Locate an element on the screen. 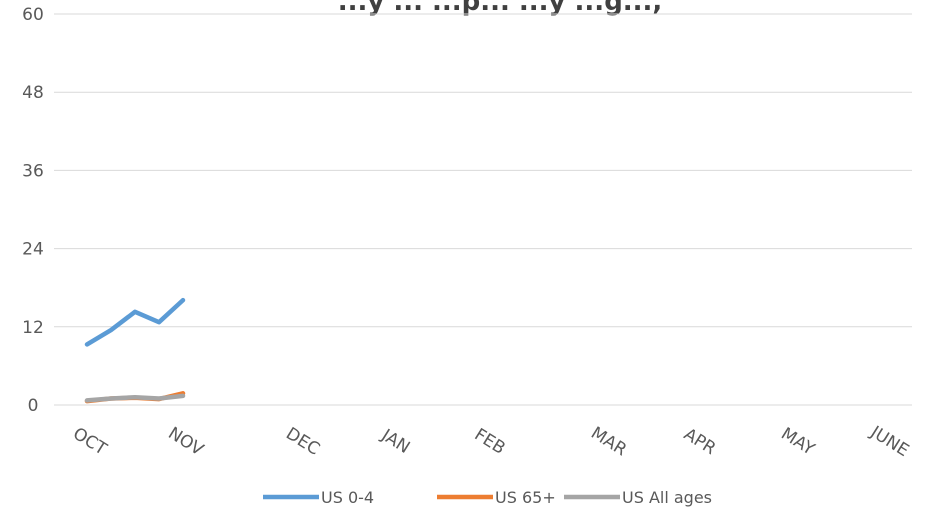  y-axis-ticks: 0 12 24 36 48 60 is located at coordinates (33, 210).